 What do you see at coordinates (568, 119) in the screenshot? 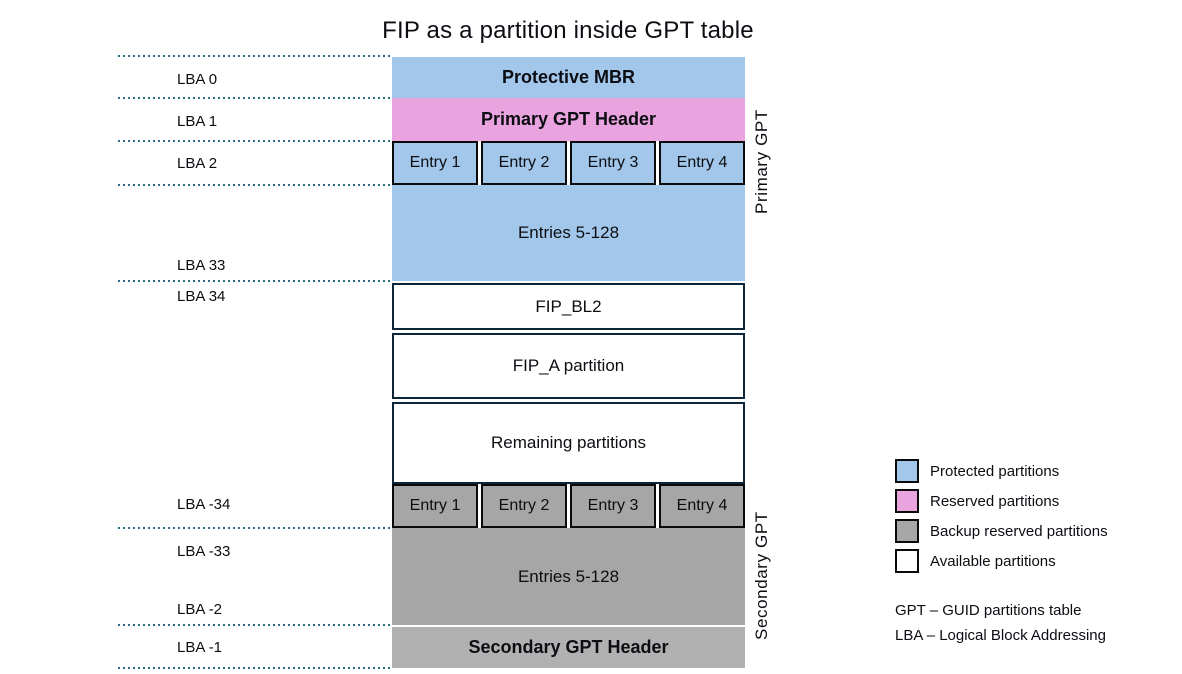
I see `block-primary-gpt-header: Primary GPT Header` at bounding box center [568, 119].